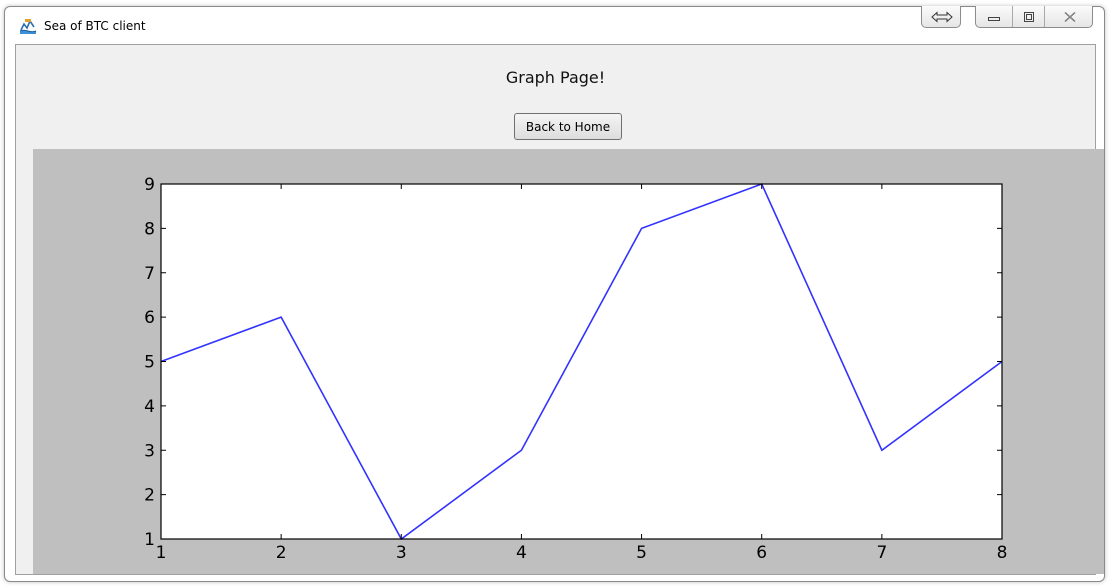  I want to click on y-tick-label: 4, so click(149, 407).